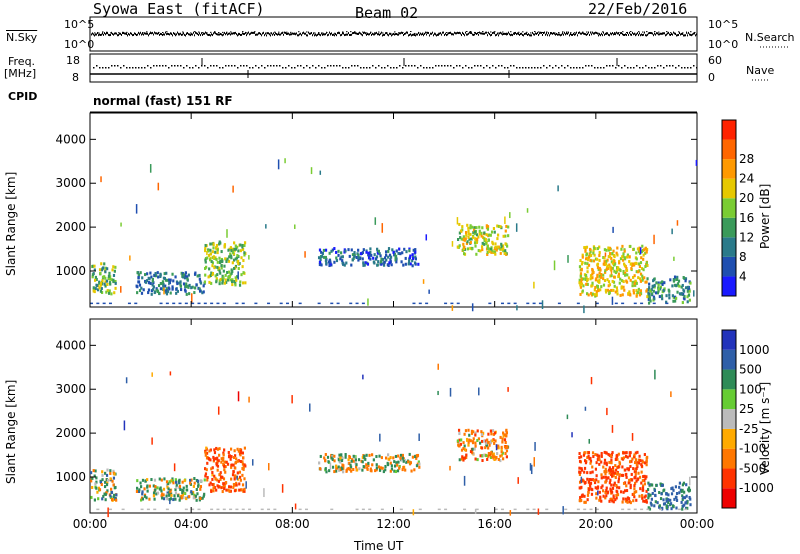  Describe the element at coordinates (754, 350) in the screenshot. I see `velocity-tick-label: 1000` at that location.